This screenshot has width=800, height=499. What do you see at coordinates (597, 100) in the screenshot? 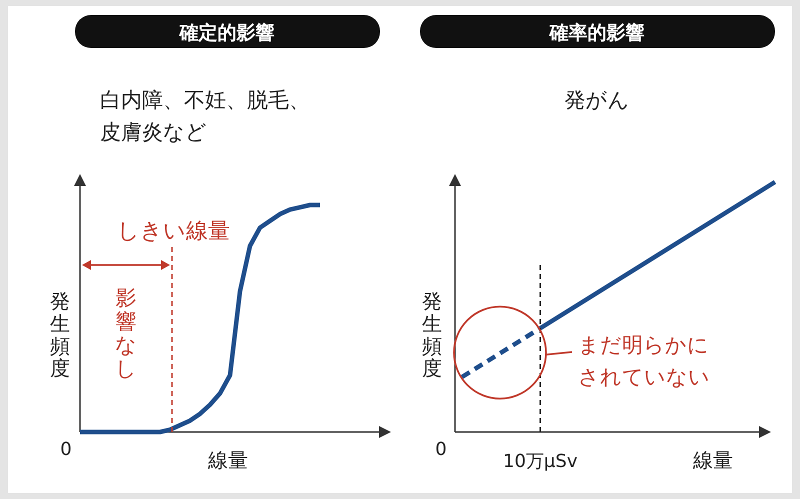
I see `chart-subtitle: 発がん` at bounding box center [597, 100].